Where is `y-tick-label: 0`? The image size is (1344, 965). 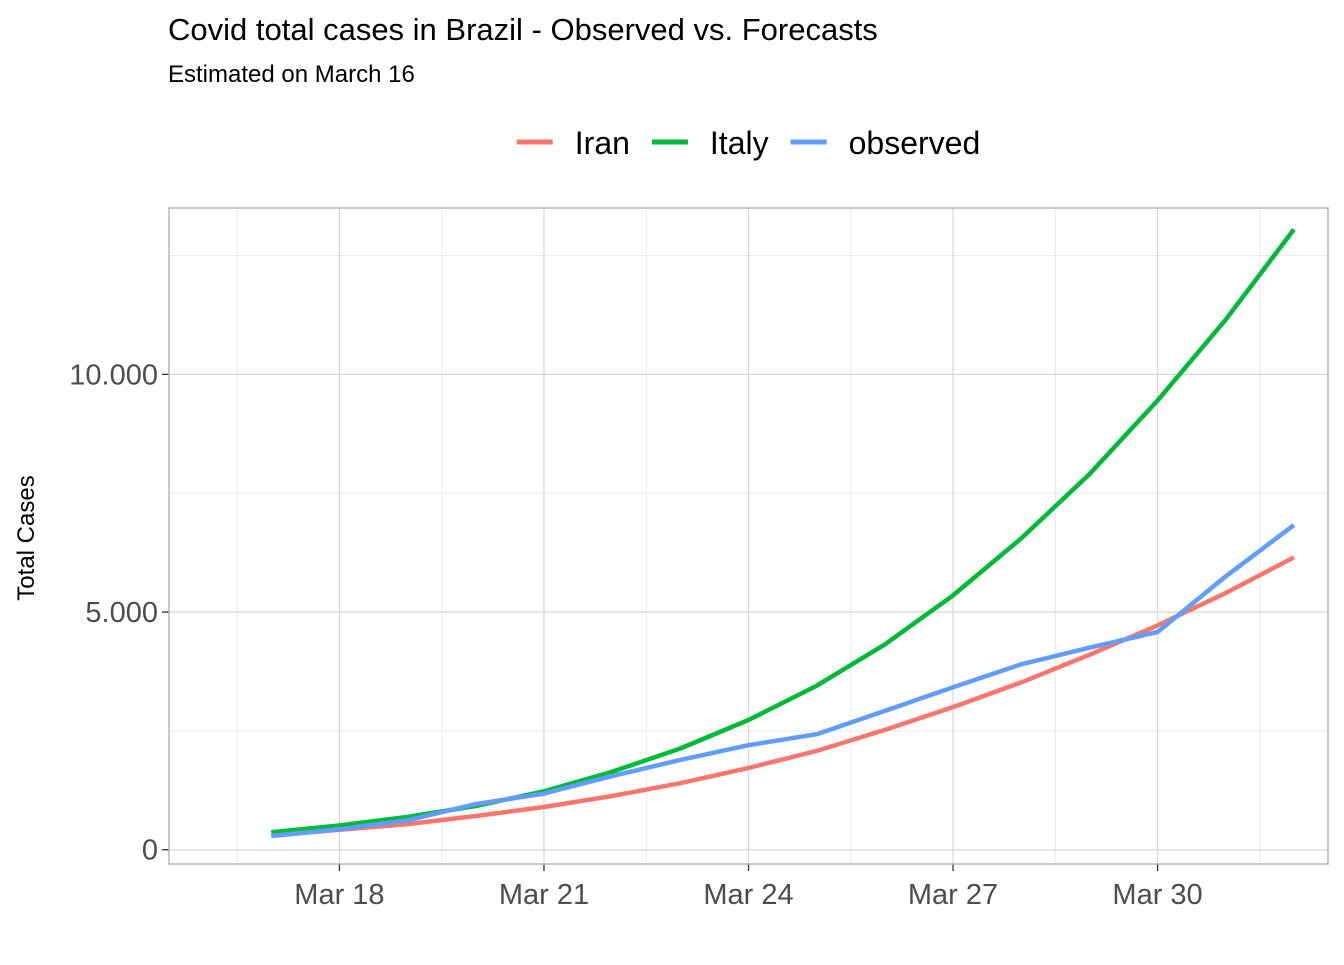 y-tick-label: 0 is located at coordinates (150, 851).